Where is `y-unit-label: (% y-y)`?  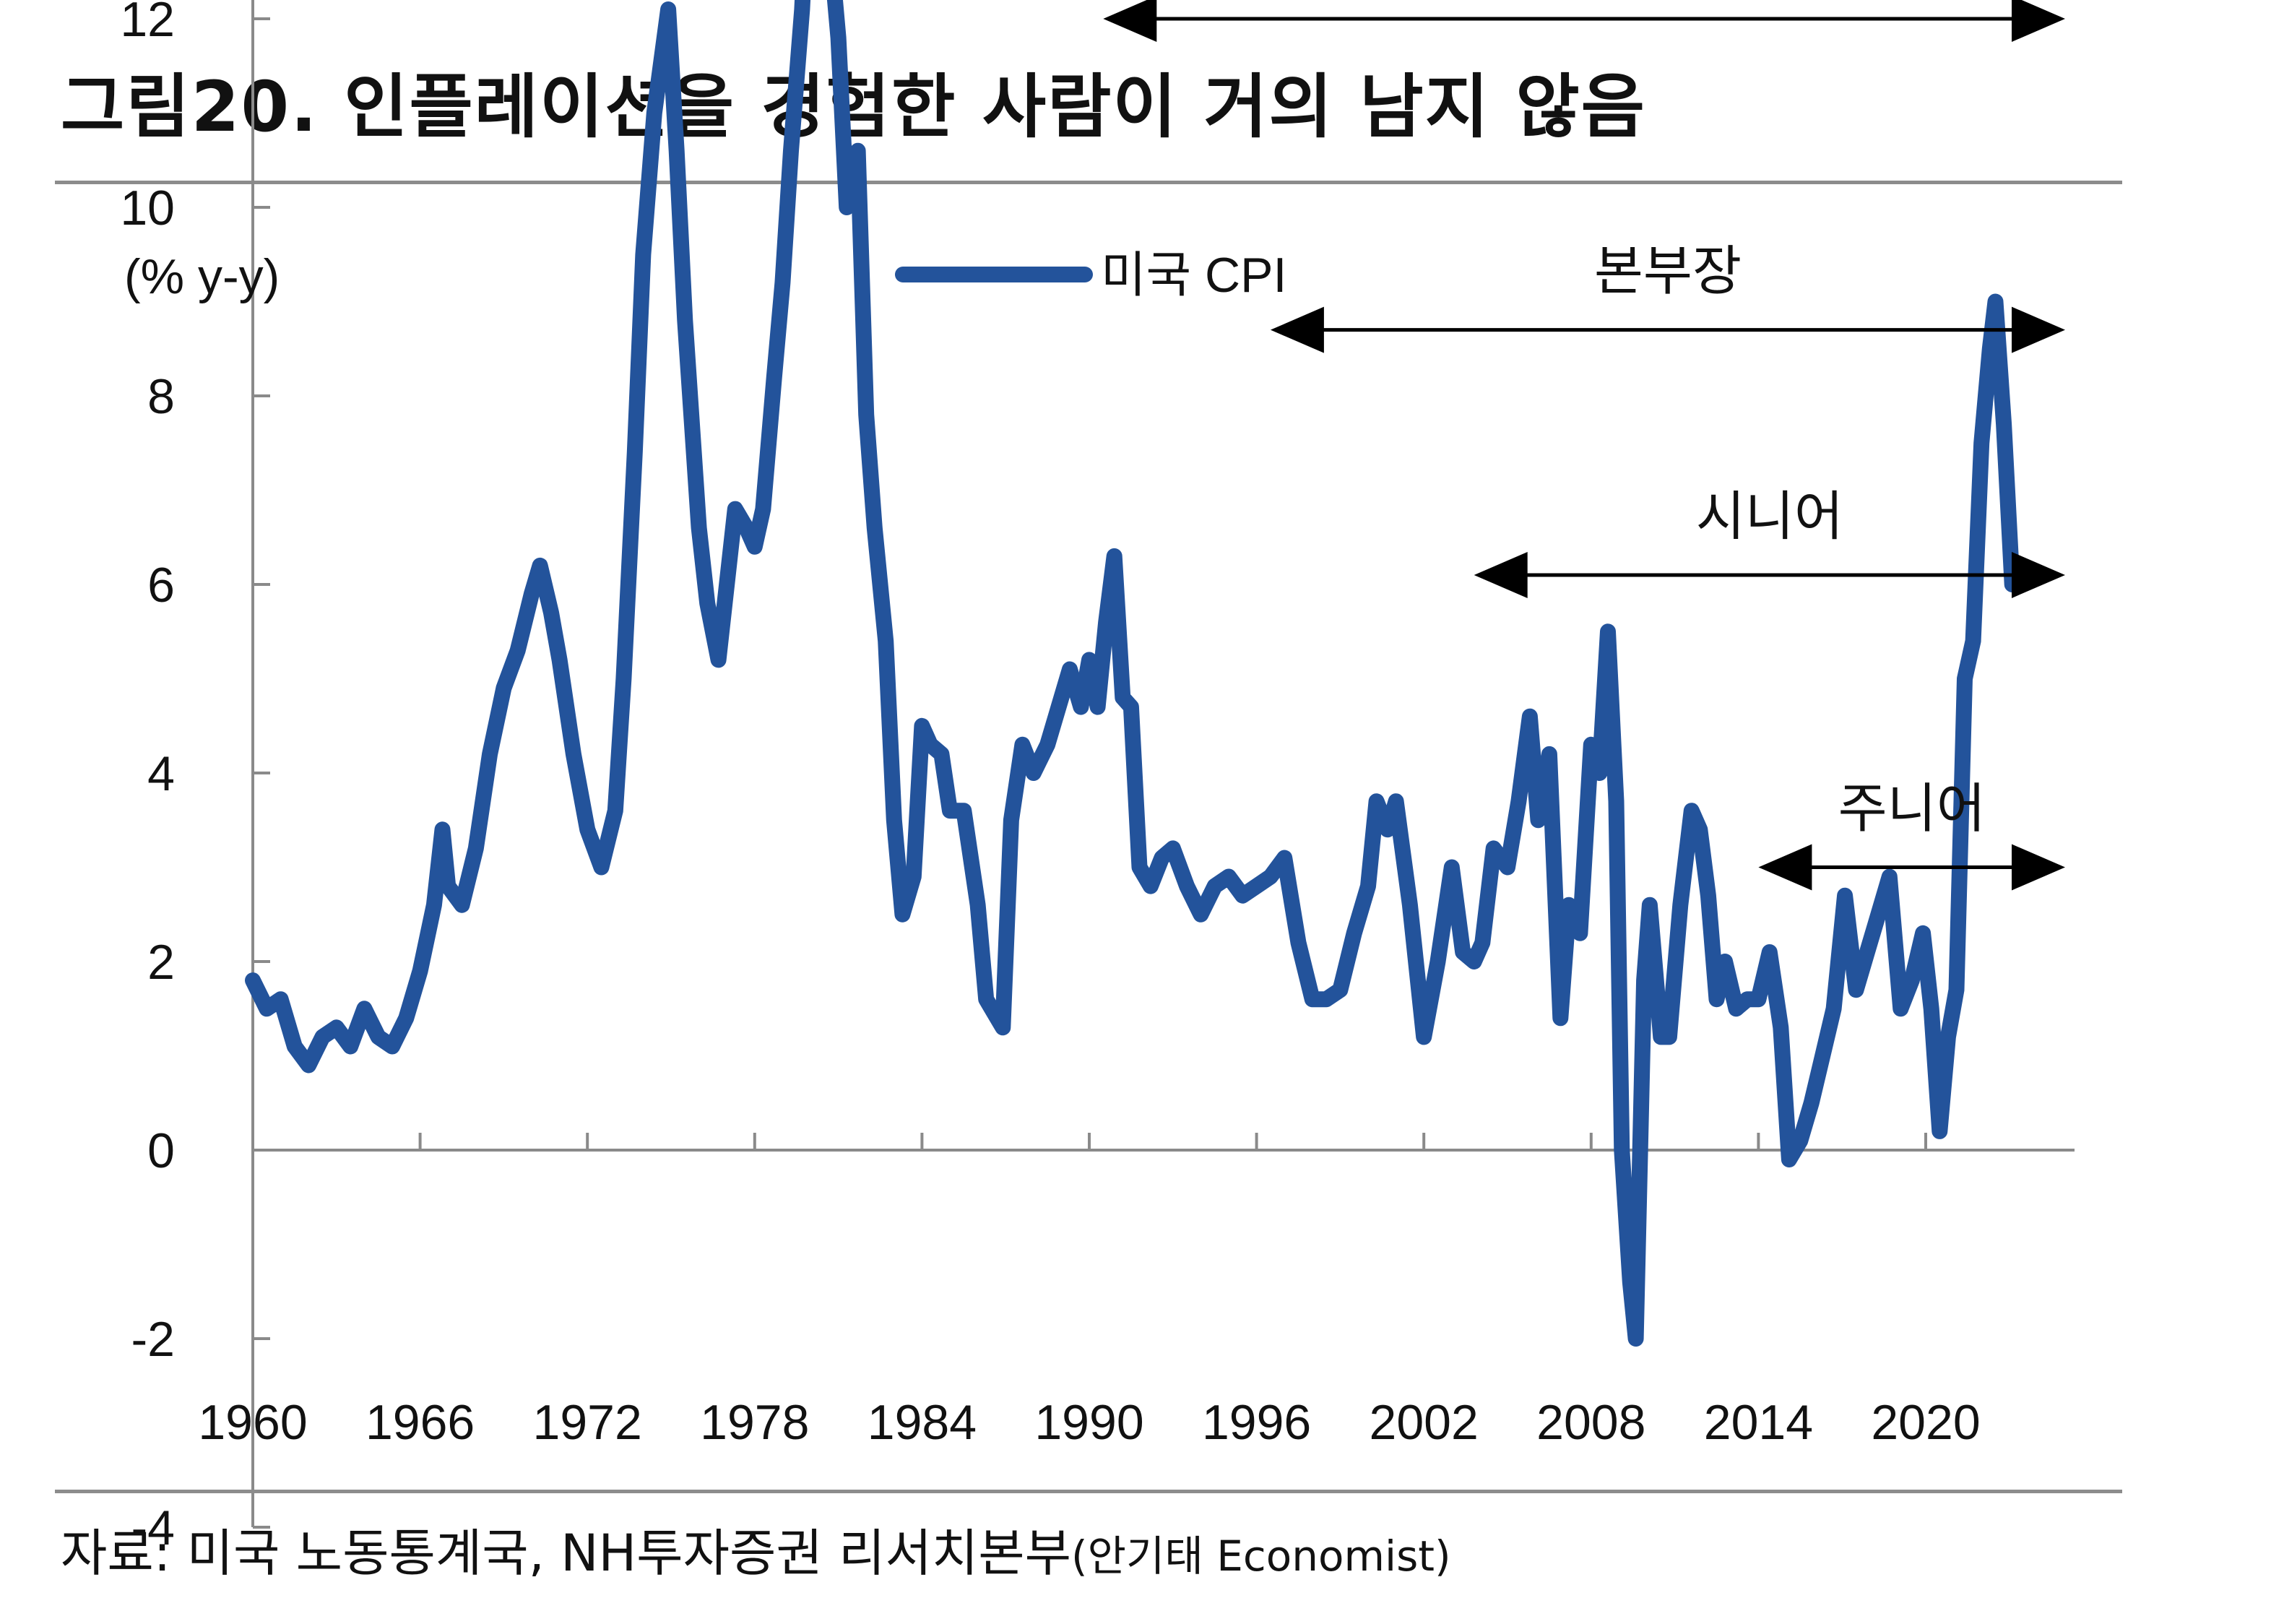
y-unit-label: (% y-y) is located at coordinates (202, 276).